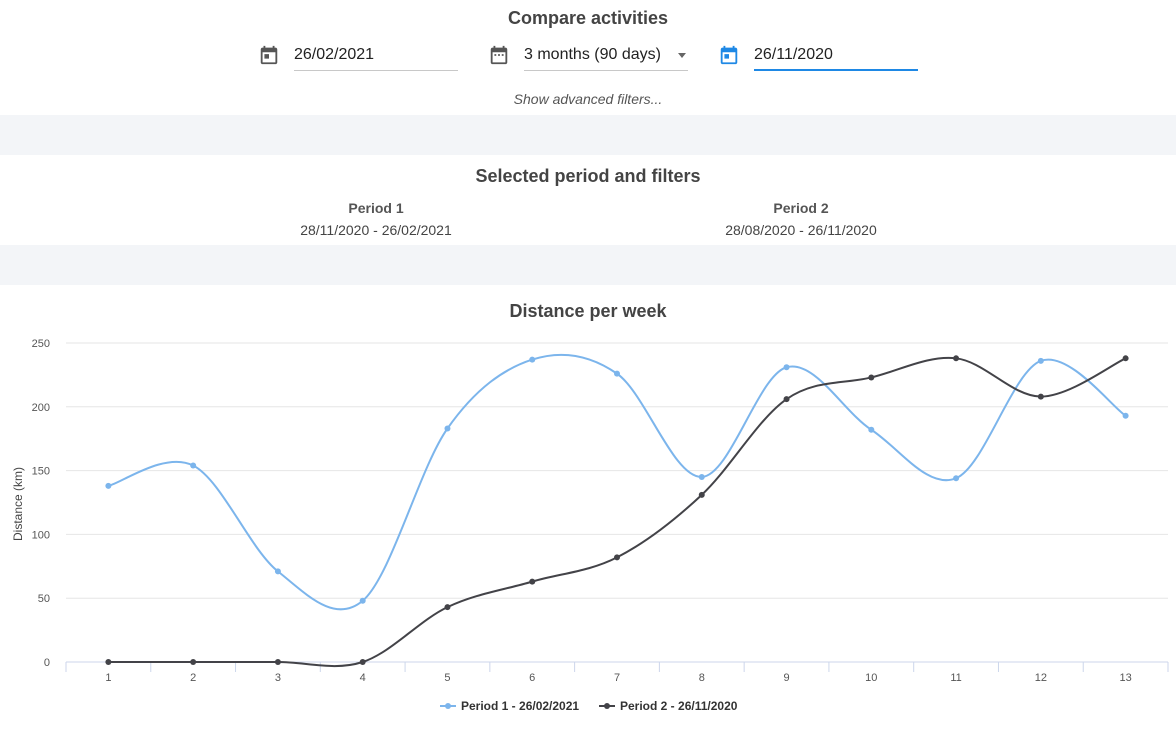  What do you see at coordinates (363, 678) in the screenshot?
I see `x-tick-label: 4` at bounding box center [363, 678].